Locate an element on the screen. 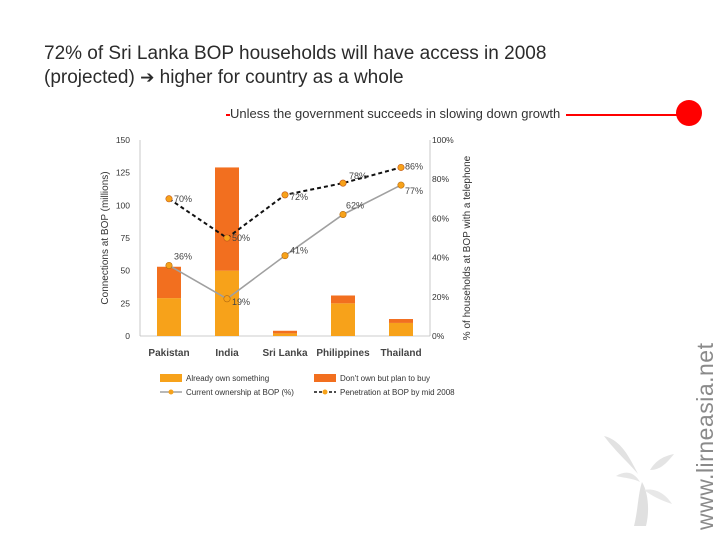  title-line-2-start: (projected) is located at coordinates (89, 77).